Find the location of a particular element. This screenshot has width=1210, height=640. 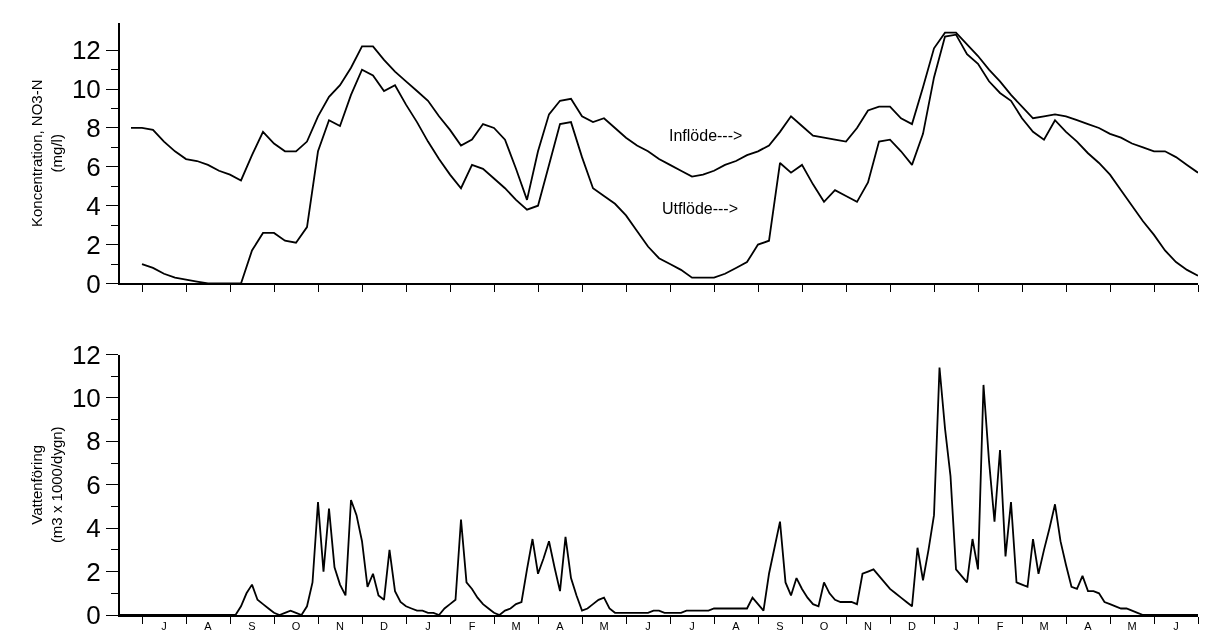

annotation: Inflöde---> is located at coordinates (706, 135).